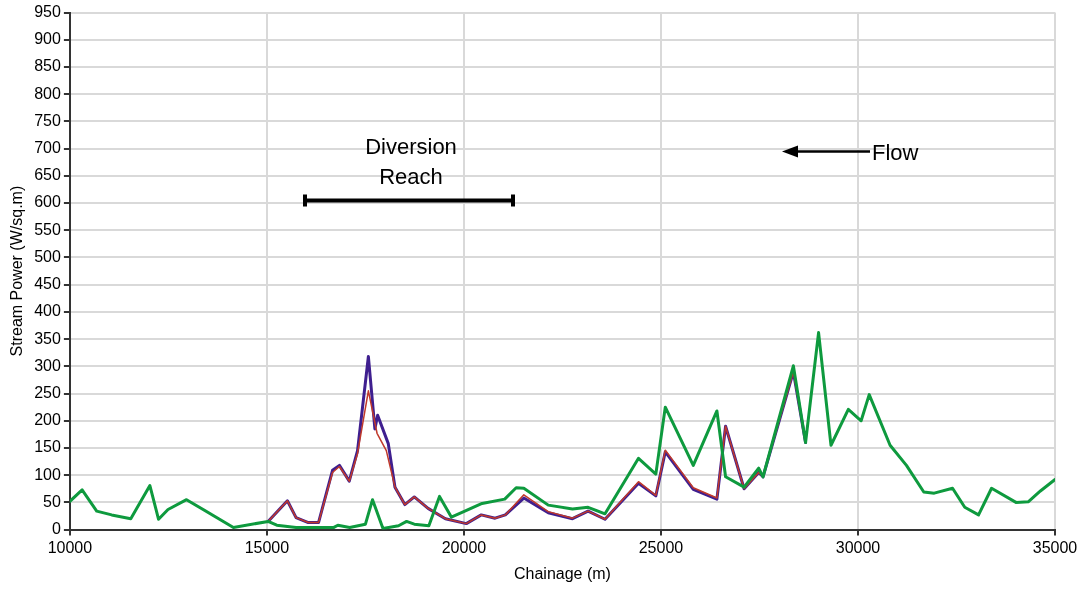  What do you see at coordinates (464, 547) in the screenshot?
I see `x-tick-label: 20000` at bounding box center [464, 547].